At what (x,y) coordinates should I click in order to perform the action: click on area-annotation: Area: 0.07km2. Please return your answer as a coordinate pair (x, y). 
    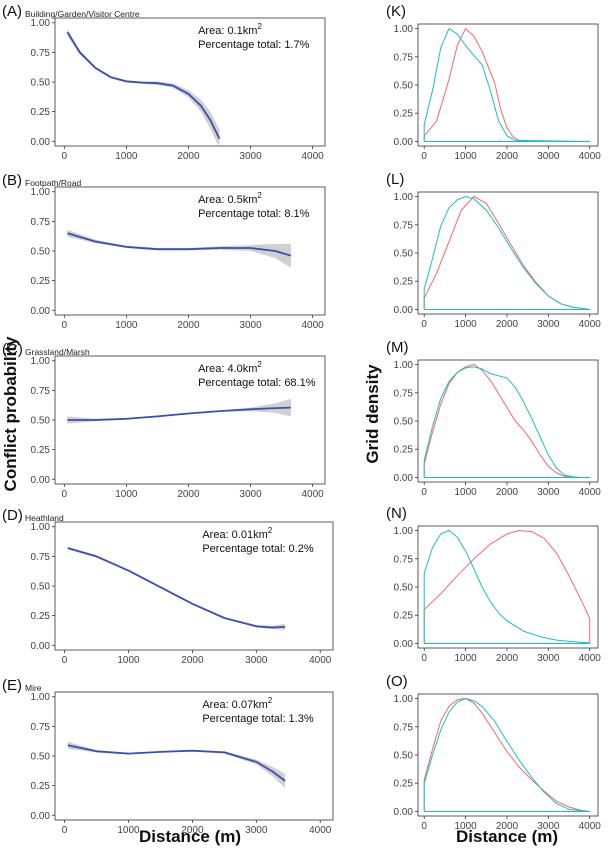
    Looking at the image, I should click on (237, 703).